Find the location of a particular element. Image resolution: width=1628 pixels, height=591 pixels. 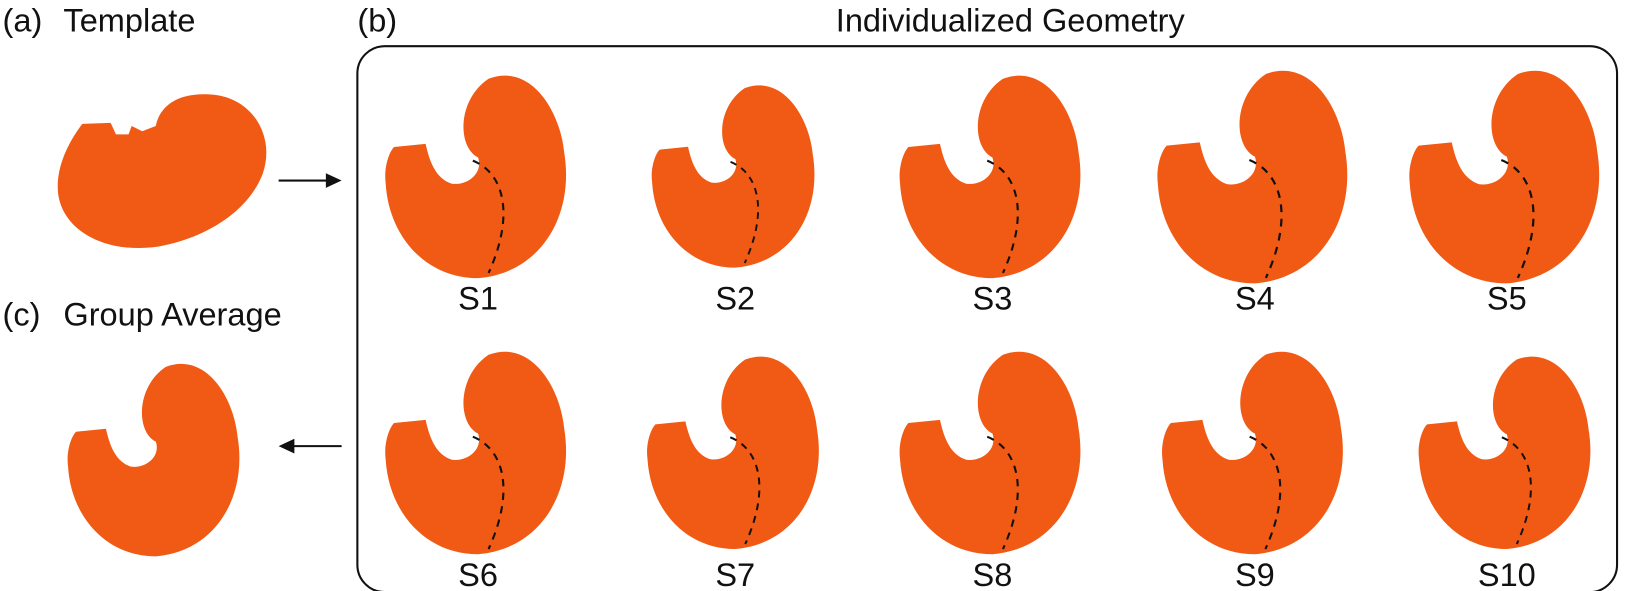

panel-label: (c) is located at coordinates (22, 314).